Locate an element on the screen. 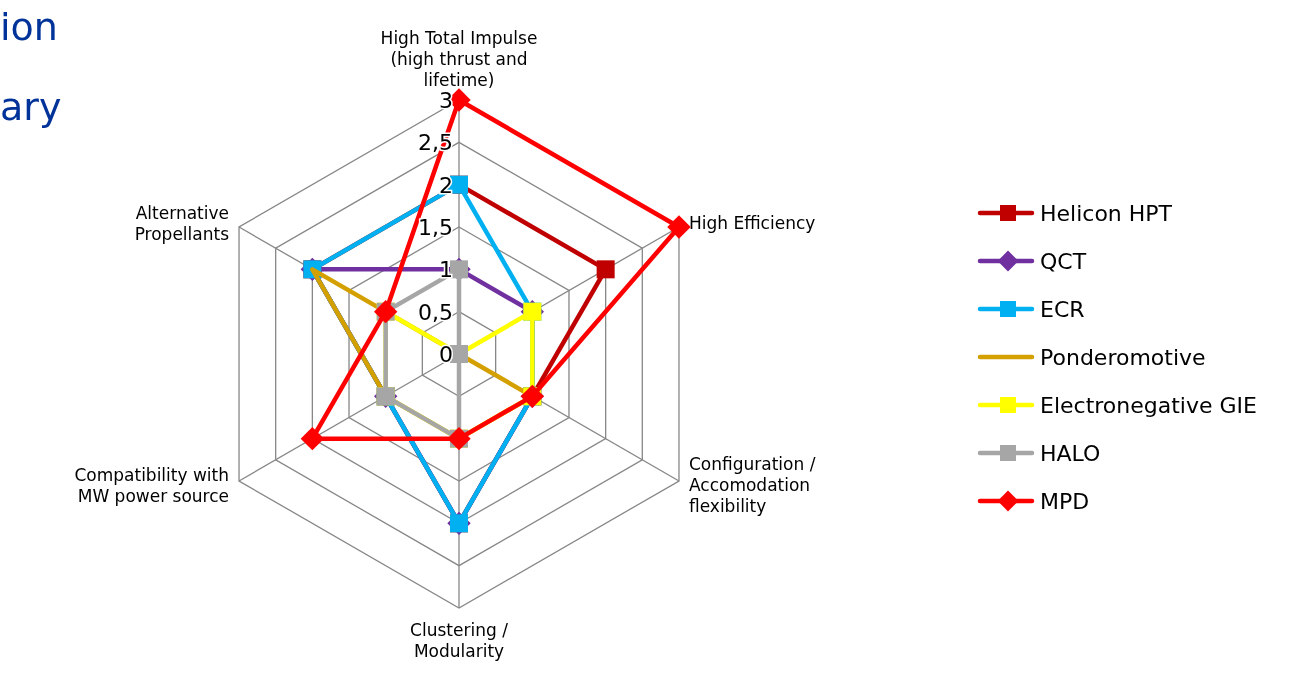  y-tick-label: 0,5 is located at coordinates (435, 312).